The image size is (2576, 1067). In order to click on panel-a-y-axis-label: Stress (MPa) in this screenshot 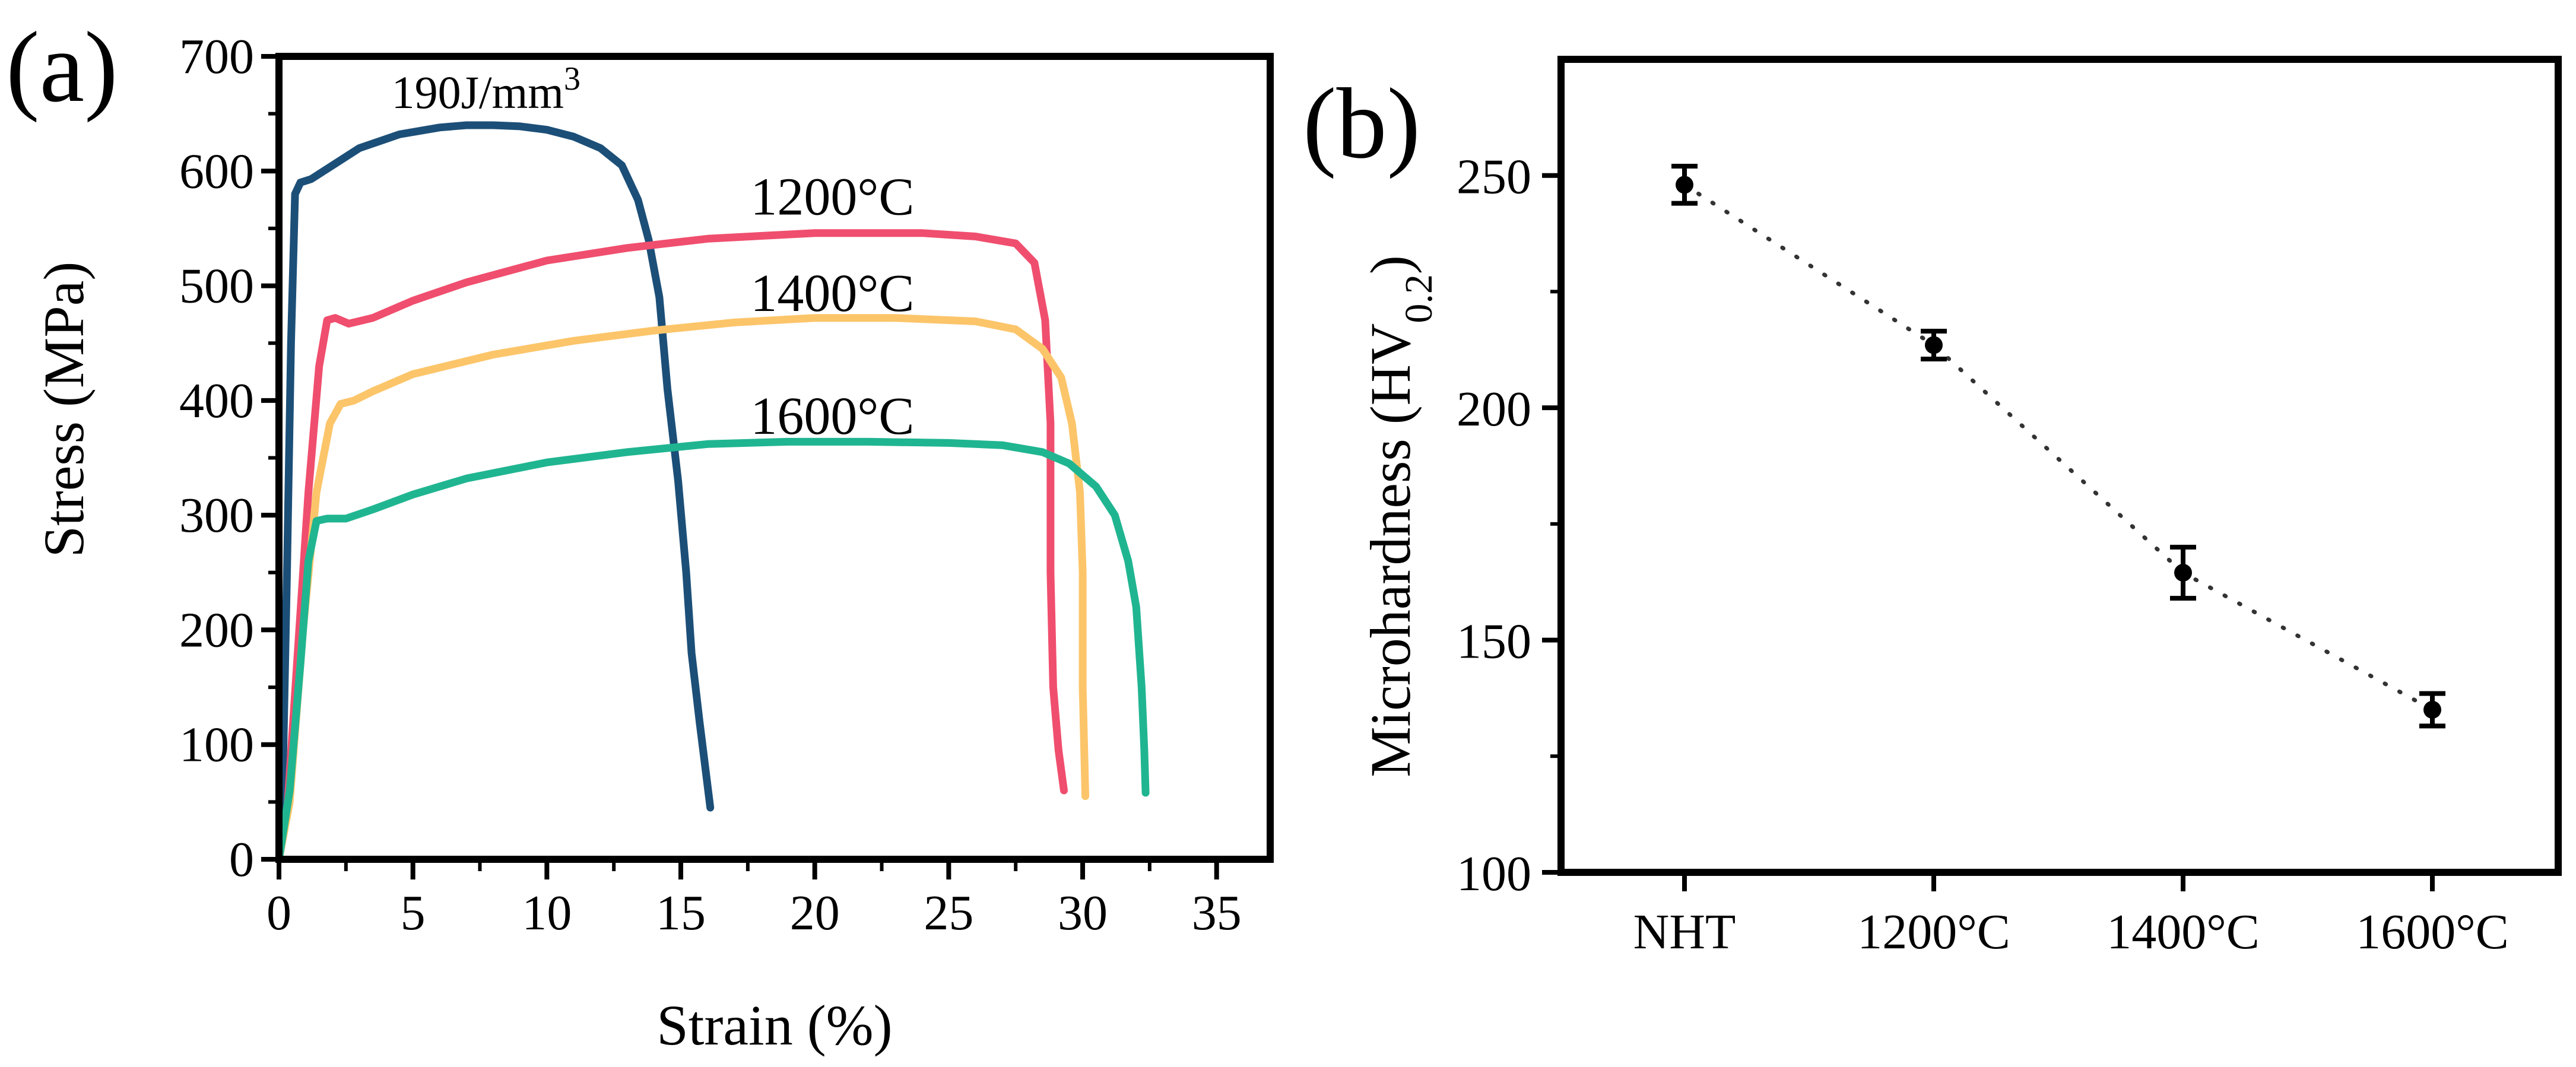, I will do `click(64, 410)`.